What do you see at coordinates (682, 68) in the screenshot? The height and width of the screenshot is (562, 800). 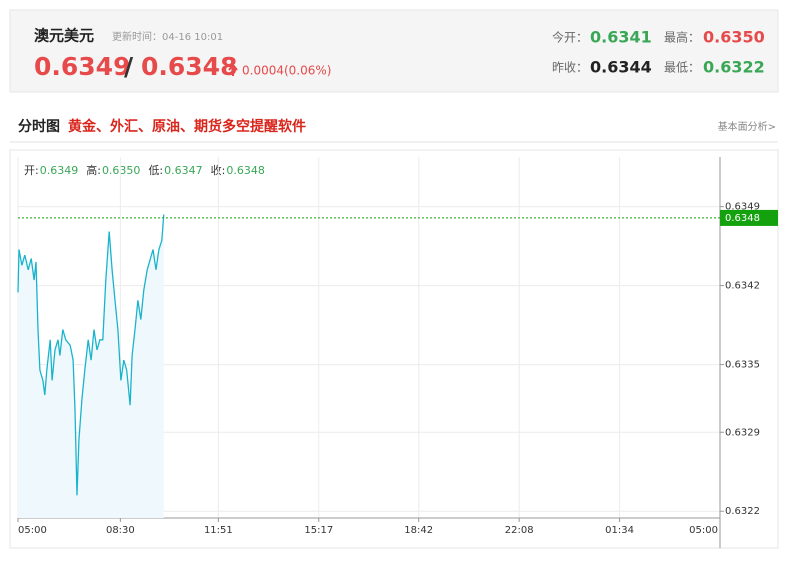 I see `stat-label: 最低：` at bounding box center [682, 68].